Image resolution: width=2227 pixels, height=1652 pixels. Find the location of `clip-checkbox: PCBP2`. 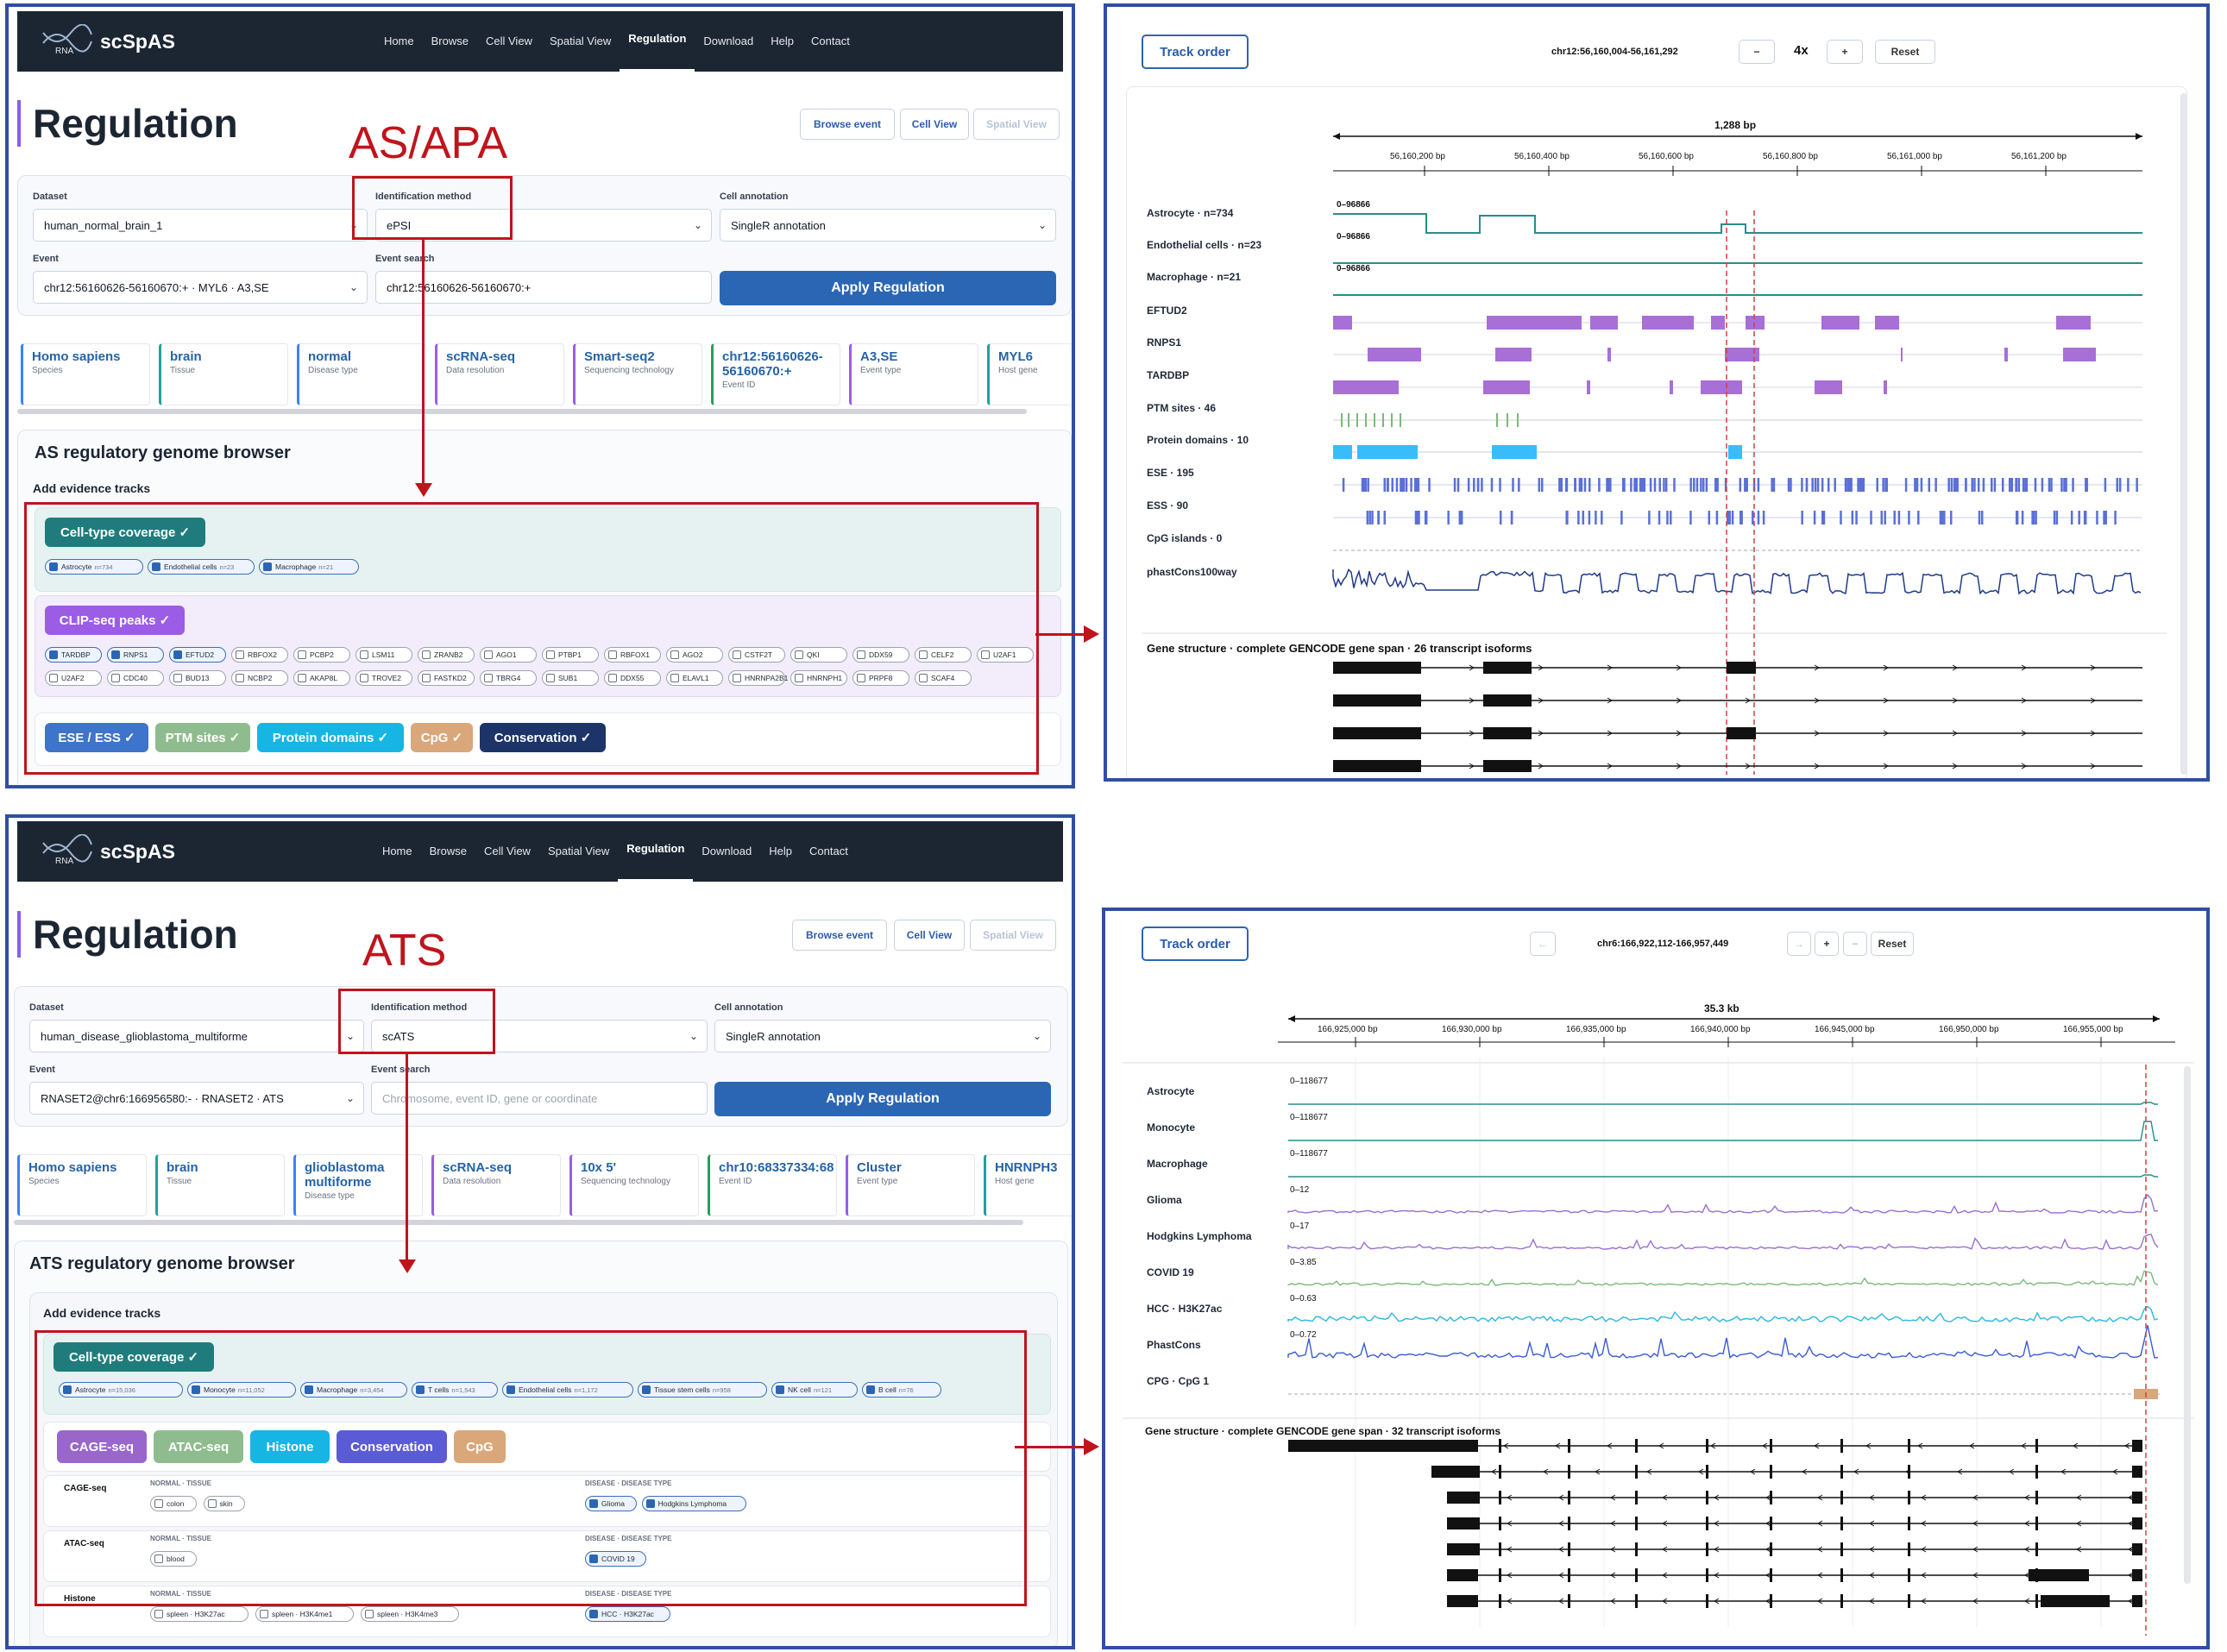

clip-checkbox: PCBP2 is located at coordinates (321, 655).